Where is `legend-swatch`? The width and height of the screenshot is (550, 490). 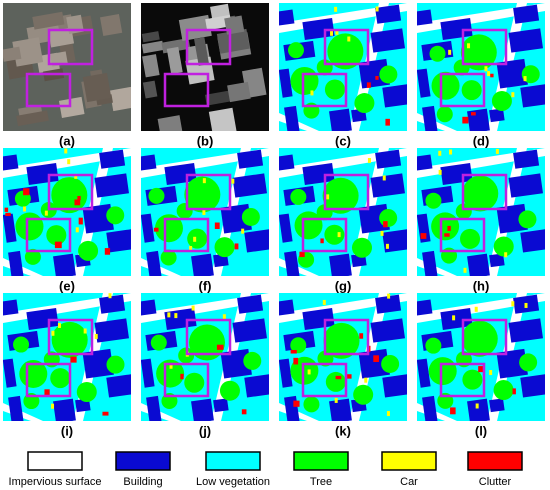 legend-swatch is located at coordinates (321, 461).